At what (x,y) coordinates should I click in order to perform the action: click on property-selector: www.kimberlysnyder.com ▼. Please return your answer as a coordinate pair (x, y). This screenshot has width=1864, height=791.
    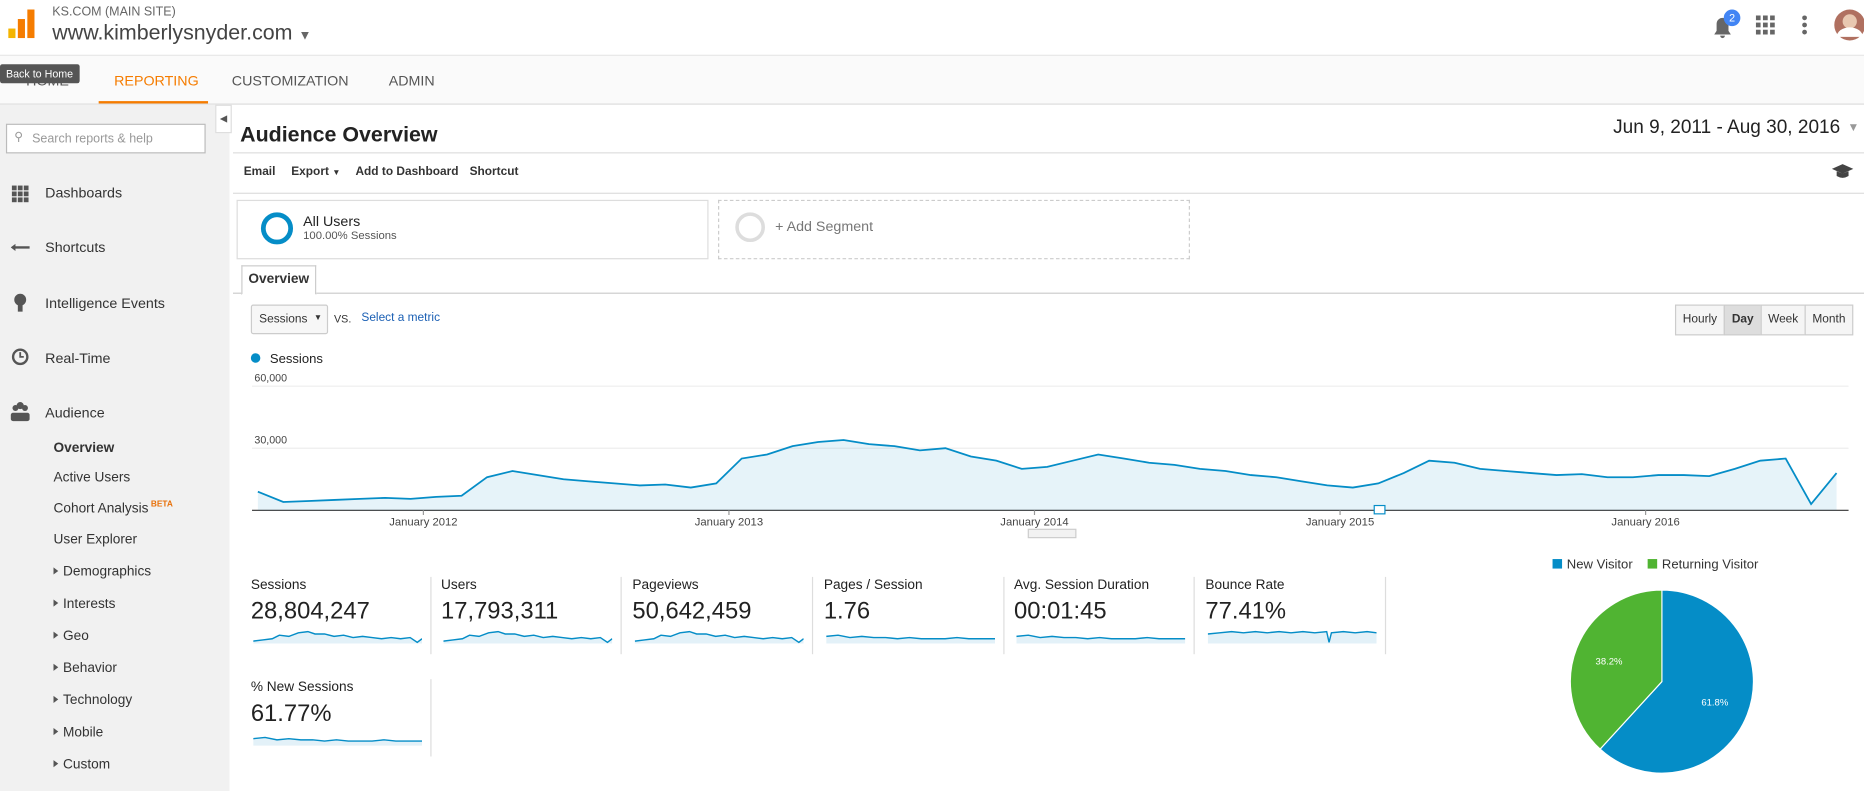
    Looking at the image, I should click on (182, 32).